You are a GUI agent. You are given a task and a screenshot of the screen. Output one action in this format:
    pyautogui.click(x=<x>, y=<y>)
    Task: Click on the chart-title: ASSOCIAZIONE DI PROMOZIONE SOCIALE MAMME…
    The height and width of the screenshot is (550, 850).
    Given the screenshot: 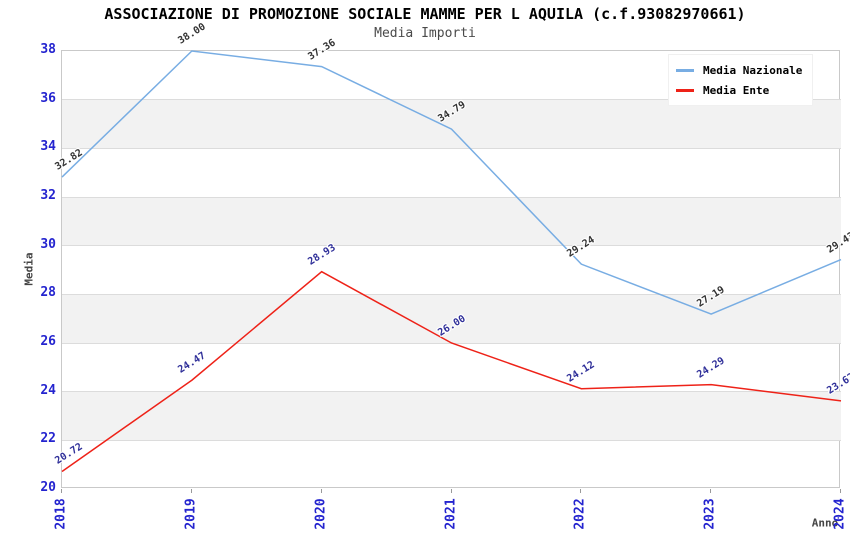 What is the action you would take?
    pyautogui.click(x=425, y=14)
    